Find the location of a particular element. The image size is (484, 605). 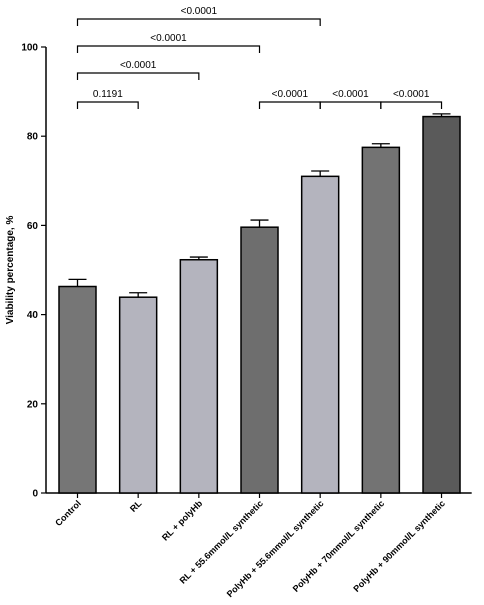

y-axis-title: Viability percentage, % is located at coordinates (10, 270).